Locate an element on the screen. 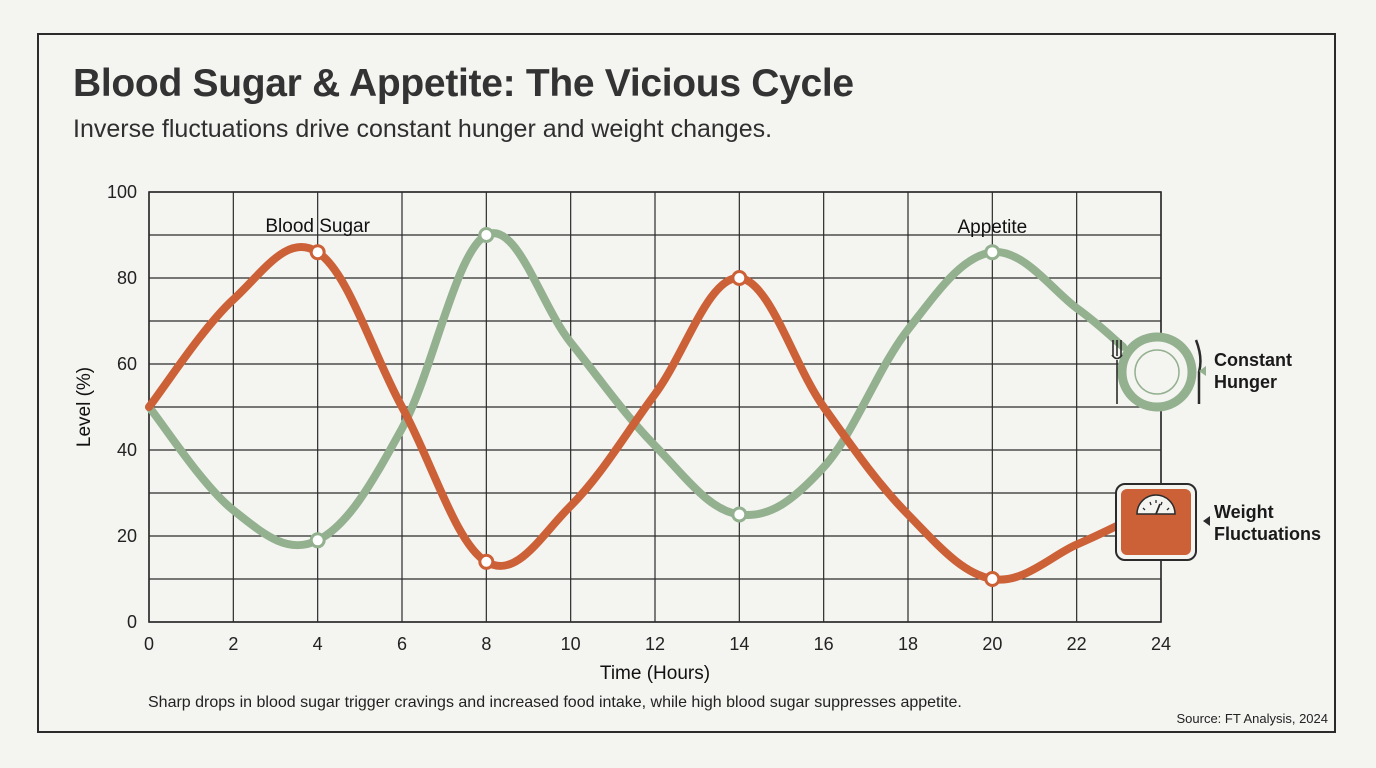 The image size is (1376, 768). y-tick-label: 60 is located at coordinates (127, 364).